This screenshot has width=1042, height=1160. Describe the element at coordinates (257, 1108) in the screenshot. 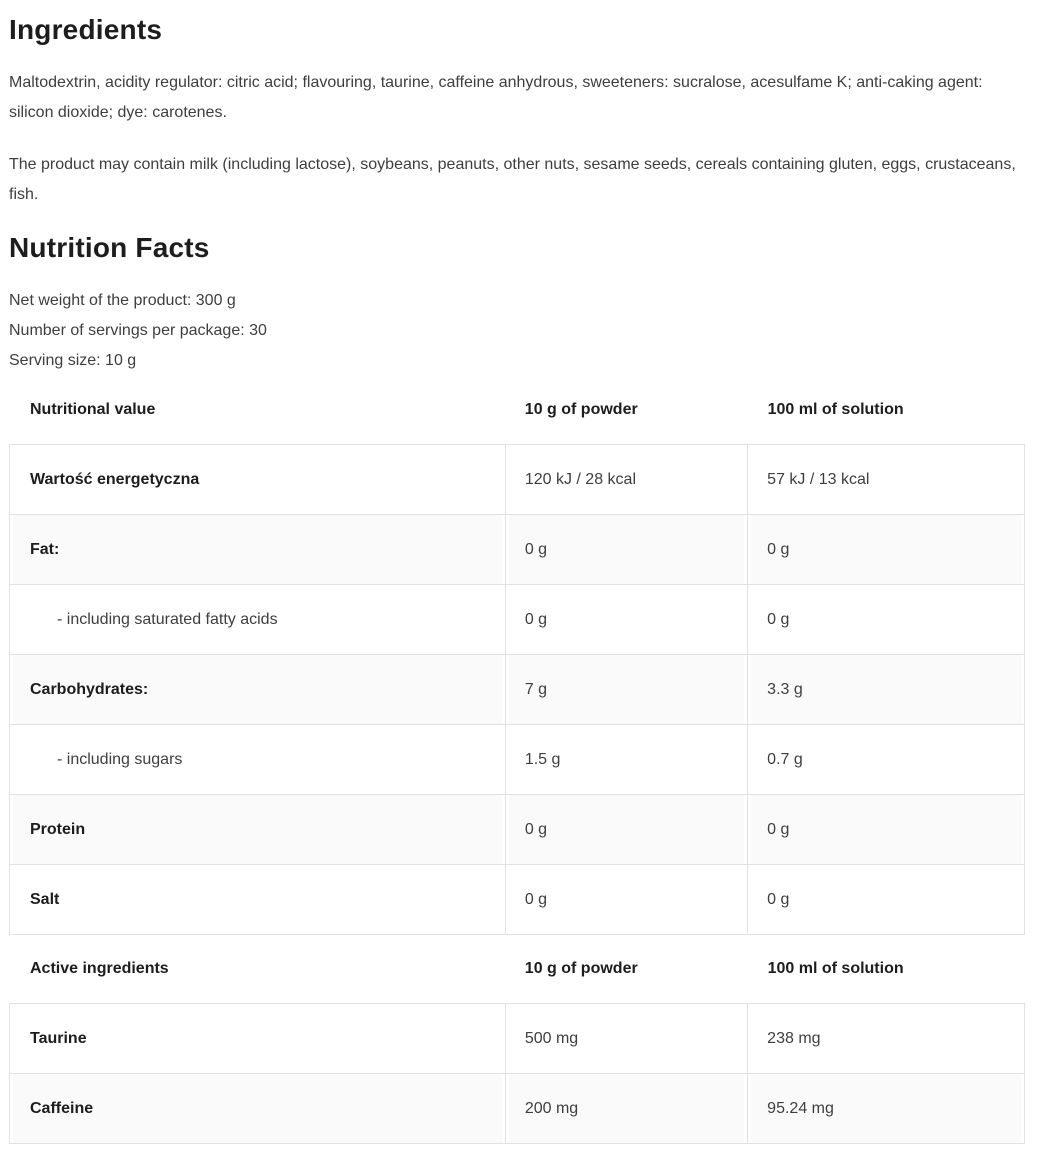

I see `row-label: Caffeine` at that location.